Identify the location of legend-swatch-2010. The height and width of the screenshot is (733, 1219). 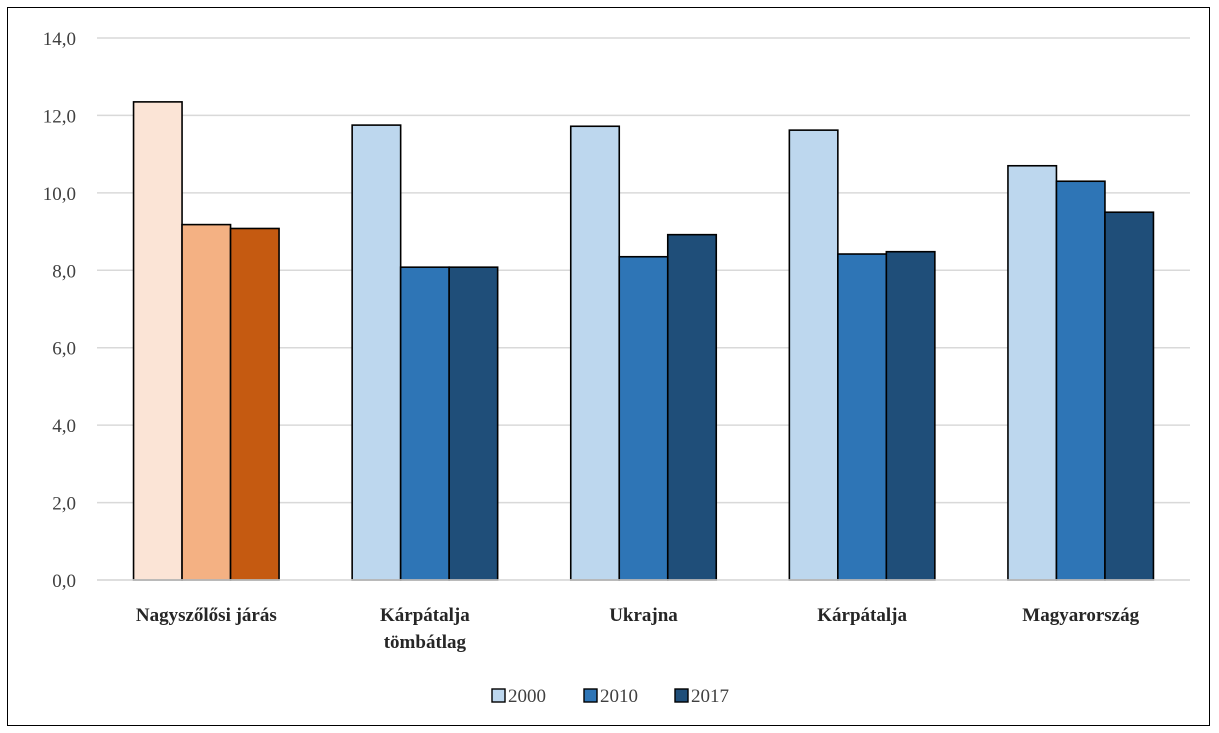
(590, 695).